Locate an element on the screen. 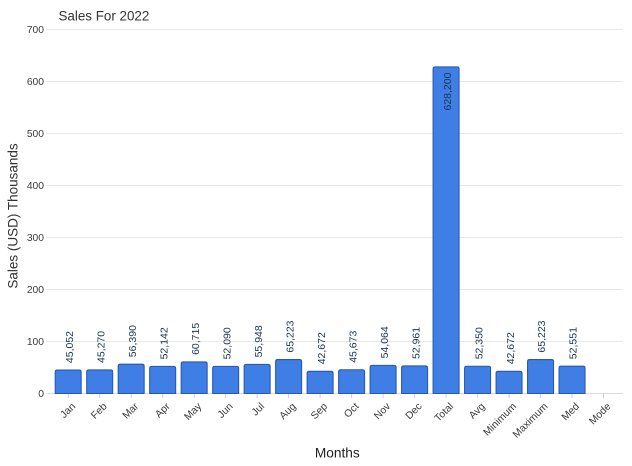 Image resolution: width=632 pixels, height=466 pixels. svg-text: 100 is located at coordinates (35, 342).